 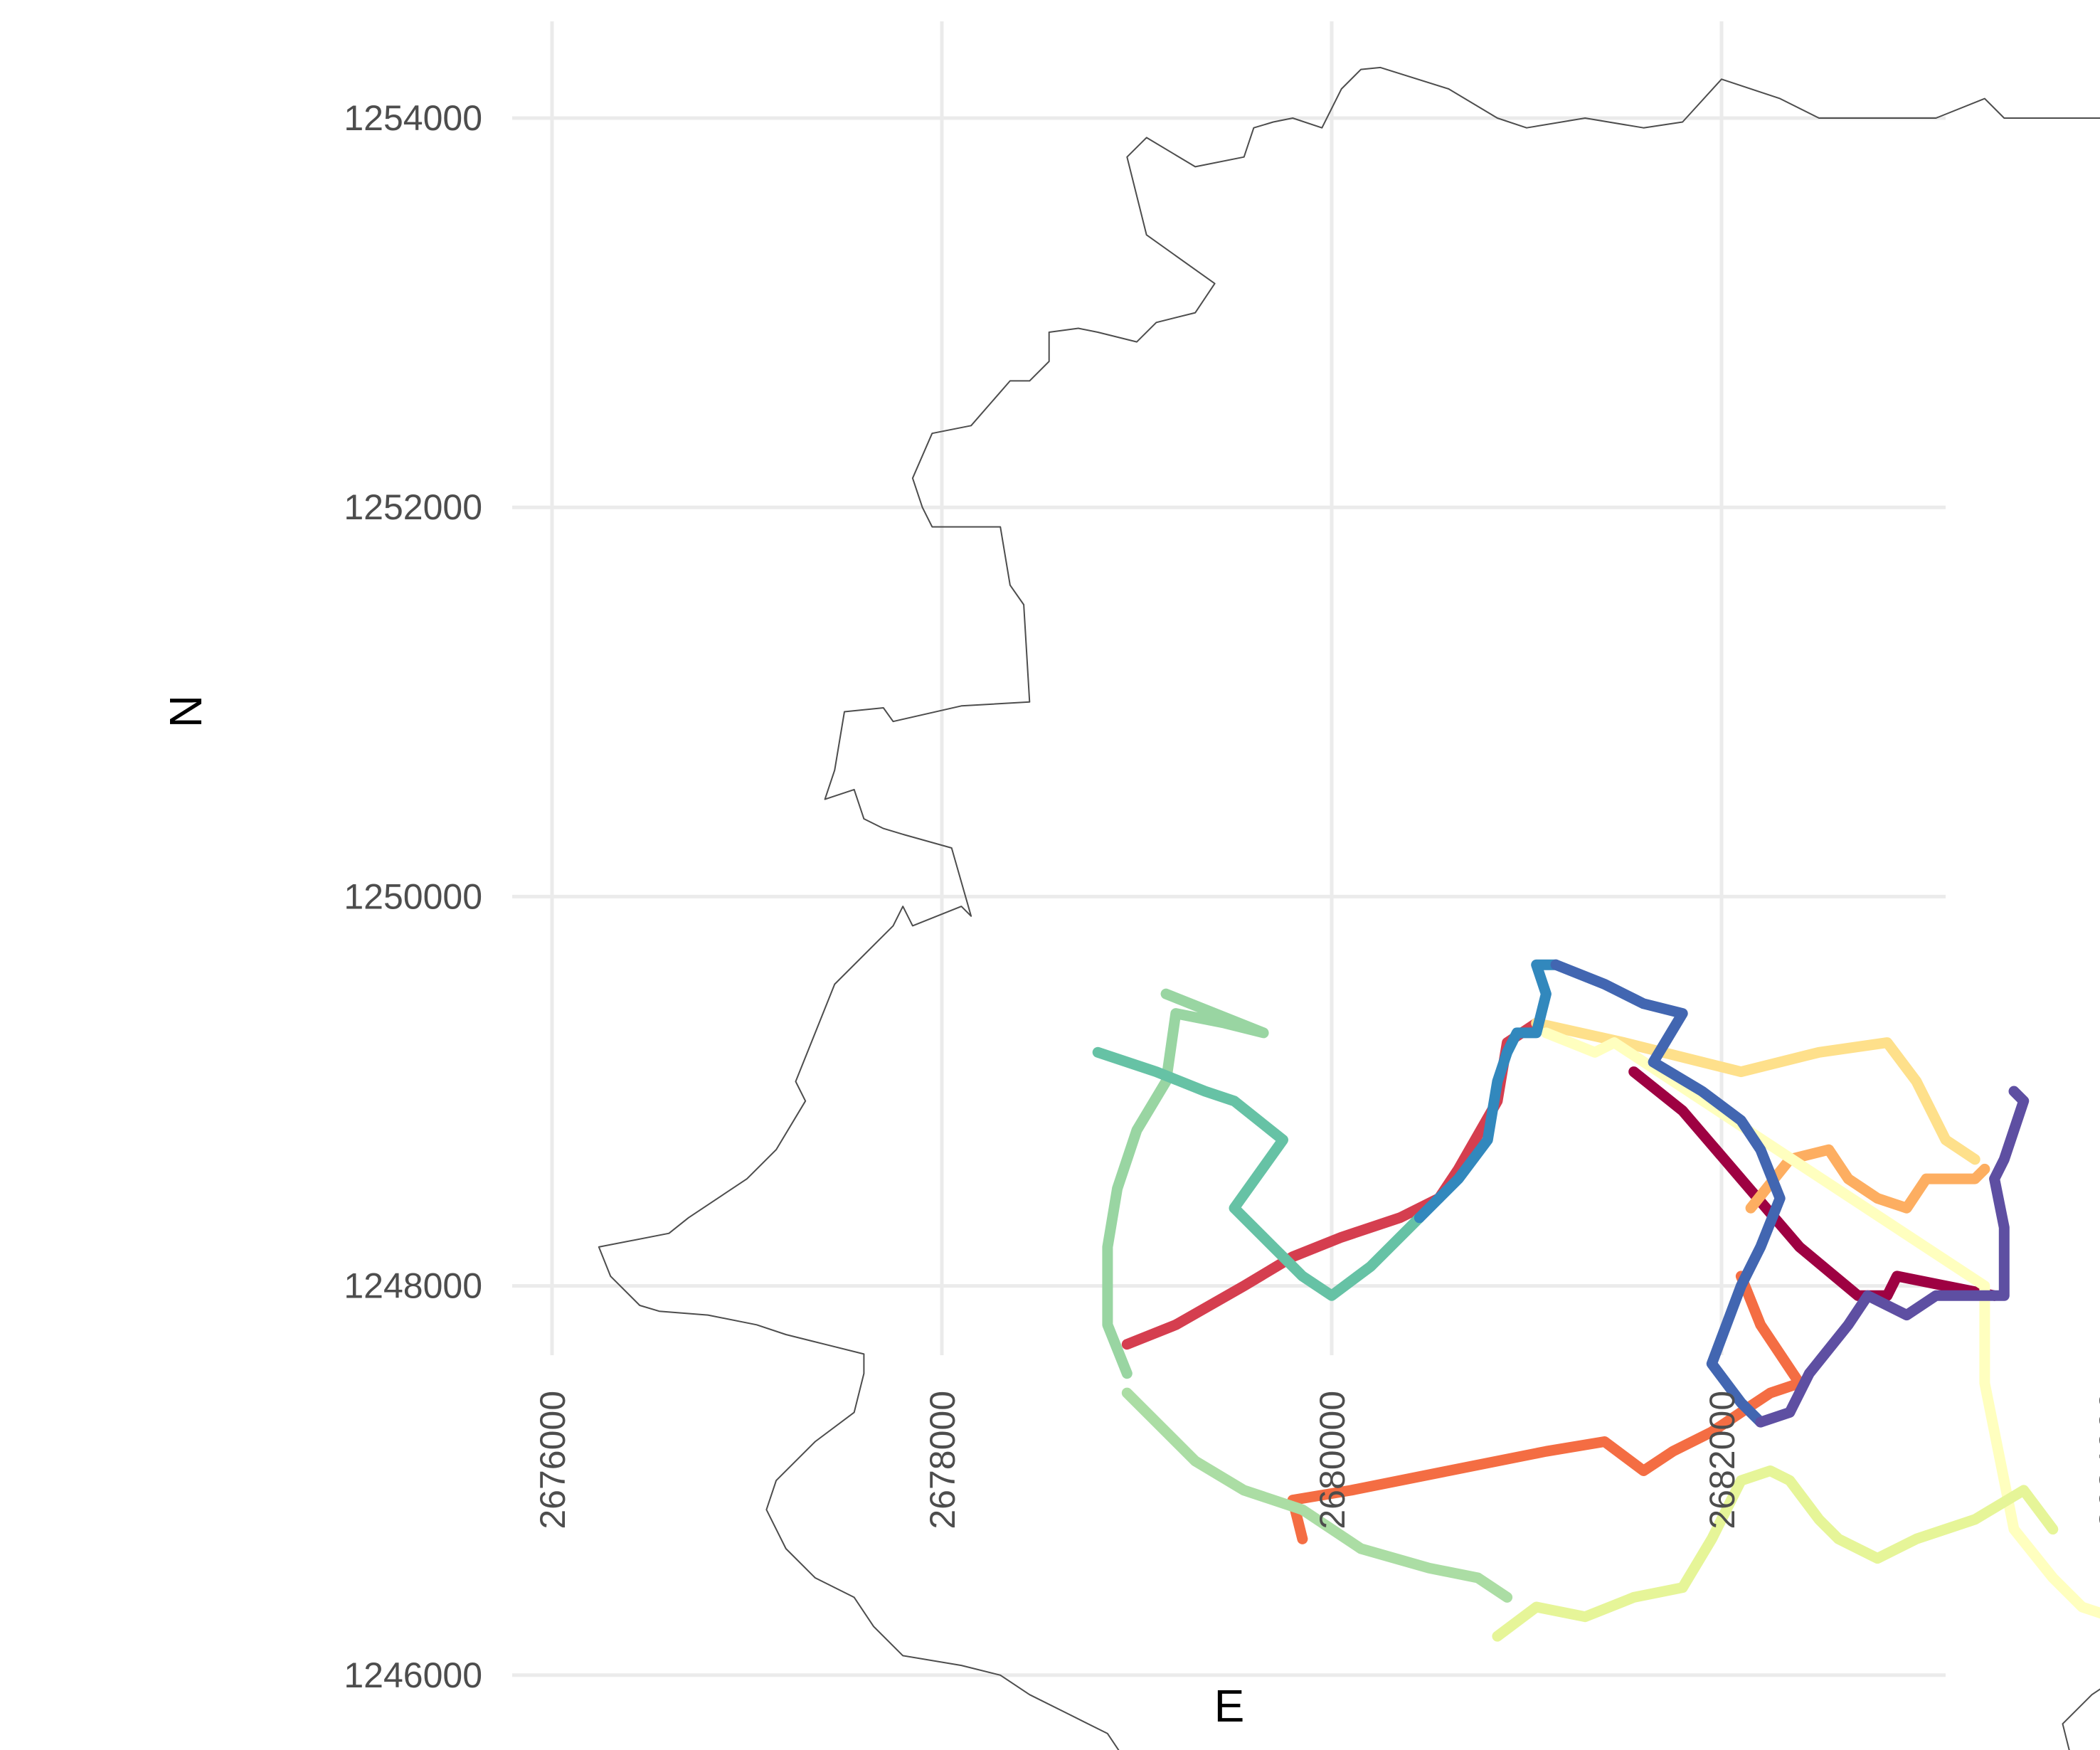 What do you see at coordinates (413, 507) in the screenshot?
I see `y-tick-label: 1252000` at bounding box center [413, 507].